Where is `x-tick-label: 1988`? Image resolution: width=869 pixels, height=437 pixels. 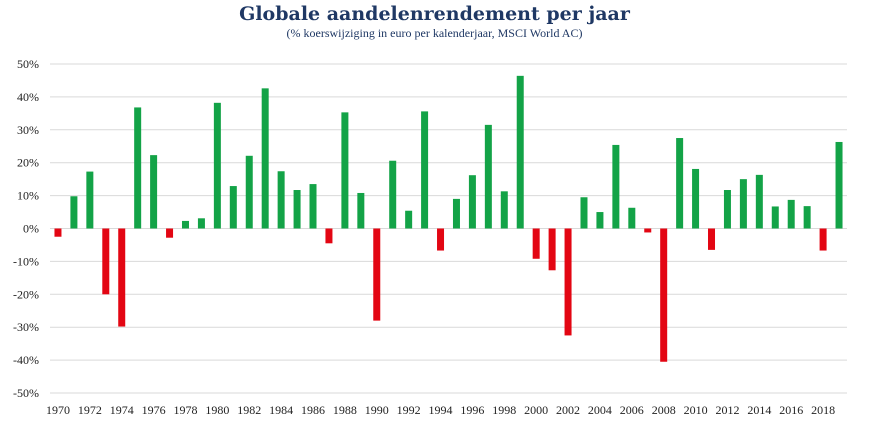
x-tick-label: 1988 is located at coordinates (345, 410).